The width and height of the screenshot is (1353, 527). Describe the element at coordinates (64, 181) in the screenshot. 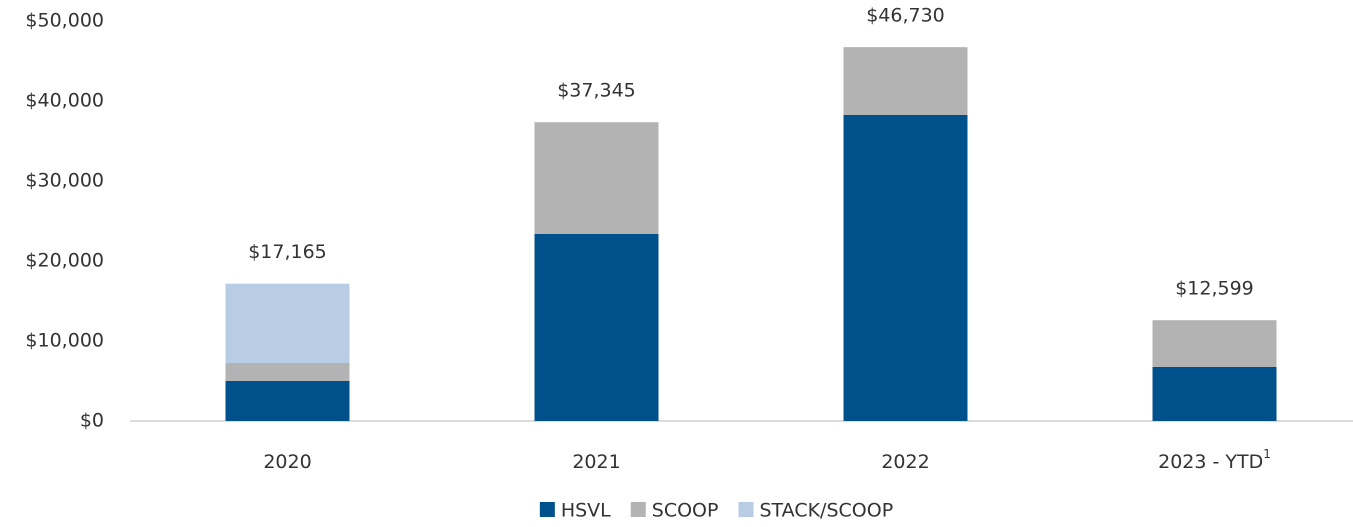

I see `y-tick-label: $30,000` at that location.